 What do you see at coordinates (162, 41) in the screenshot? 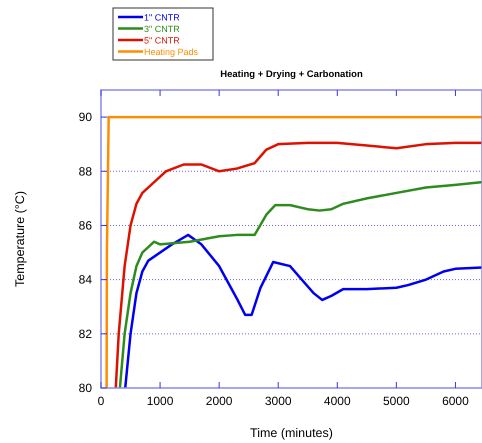
I see `legend-label: 5" CNTR` at bounding box center [162, 41].